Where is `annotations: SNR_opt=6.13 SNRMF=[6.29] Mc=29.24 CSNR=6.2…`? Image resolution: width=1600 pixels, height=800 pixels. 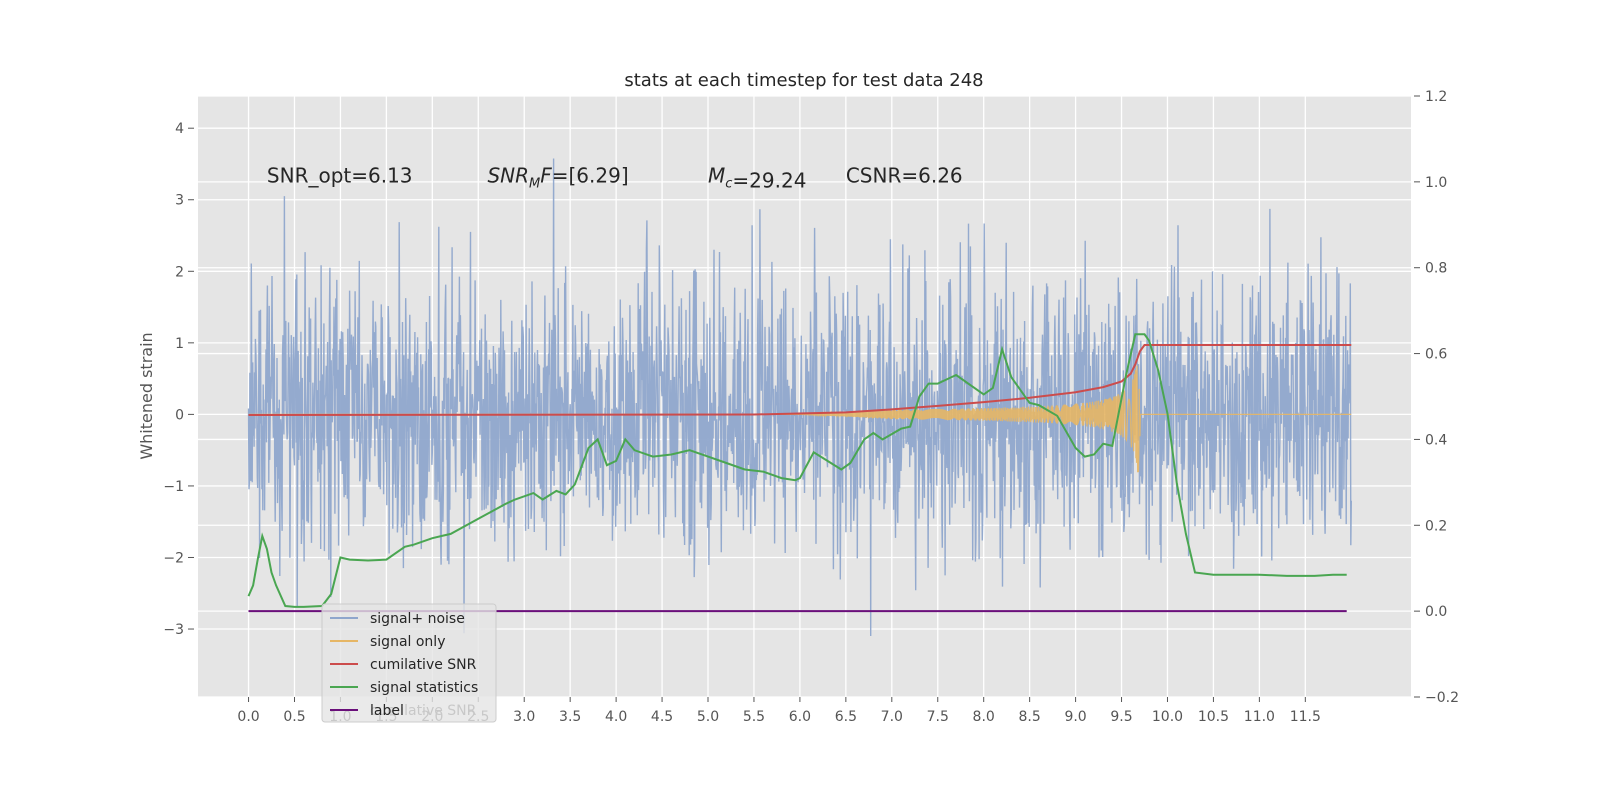
annotations: SNR_opt=6.13 SNRMF=[6.29] Mc=29.24 CSNR=6.2… is located at coordinates (615, 178).